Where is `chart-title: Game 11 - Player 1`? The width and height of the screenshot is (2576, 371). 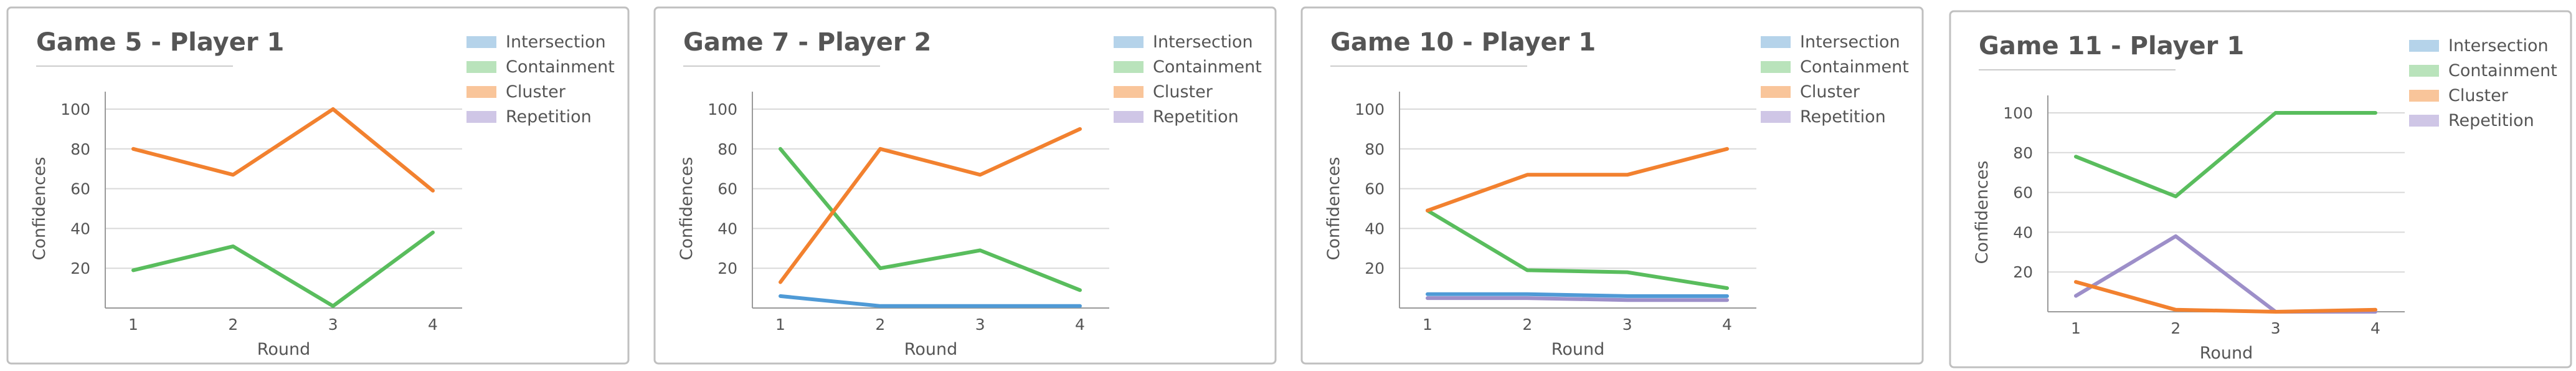 chart-title: Game 11 - Player 1 is located at coordinates (2111, 46).